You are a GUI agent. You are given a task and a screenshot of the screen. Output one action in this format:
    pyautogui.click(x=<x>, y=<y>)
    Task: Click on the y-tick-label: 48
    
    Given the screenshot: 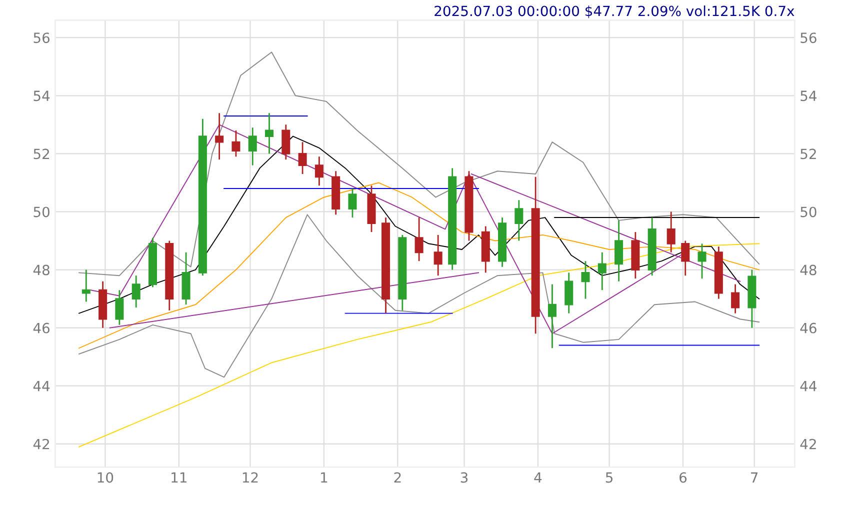 What is the action you would take?
    pyautogui.click(x=41, y=270)
    